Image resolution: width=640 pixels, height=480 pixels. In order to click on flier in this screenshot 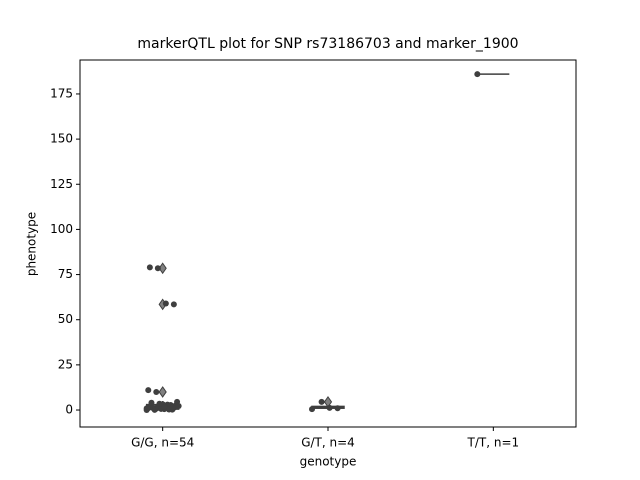, I will do `click(162, 392)`.